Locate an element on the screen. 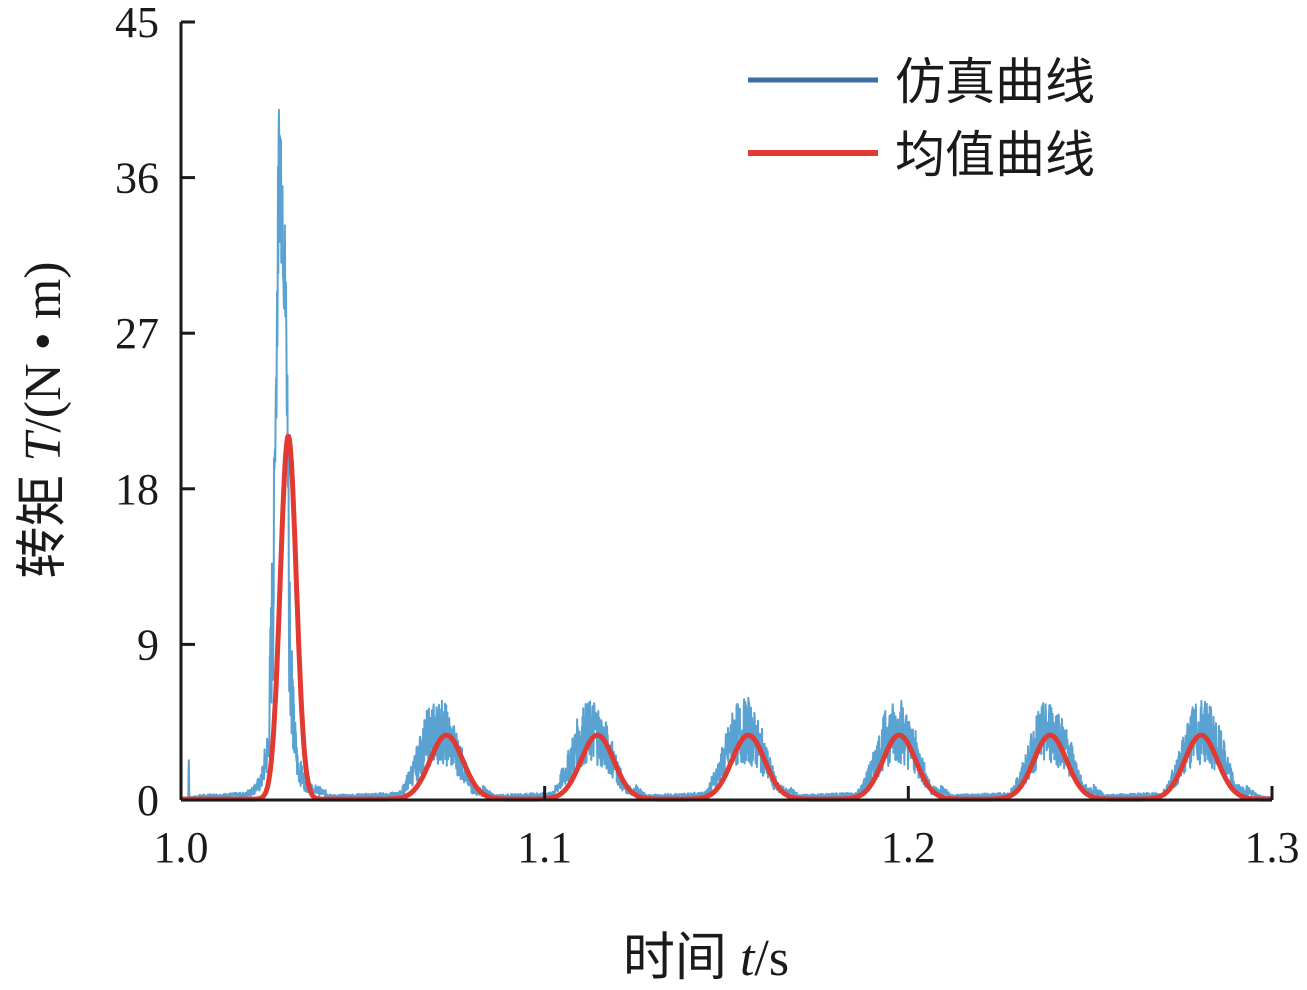 Image resolution: width=1307 pixels, height=990 pixels. legend-label-sim: 仿真曲线 is located at coordinates (995, 82).